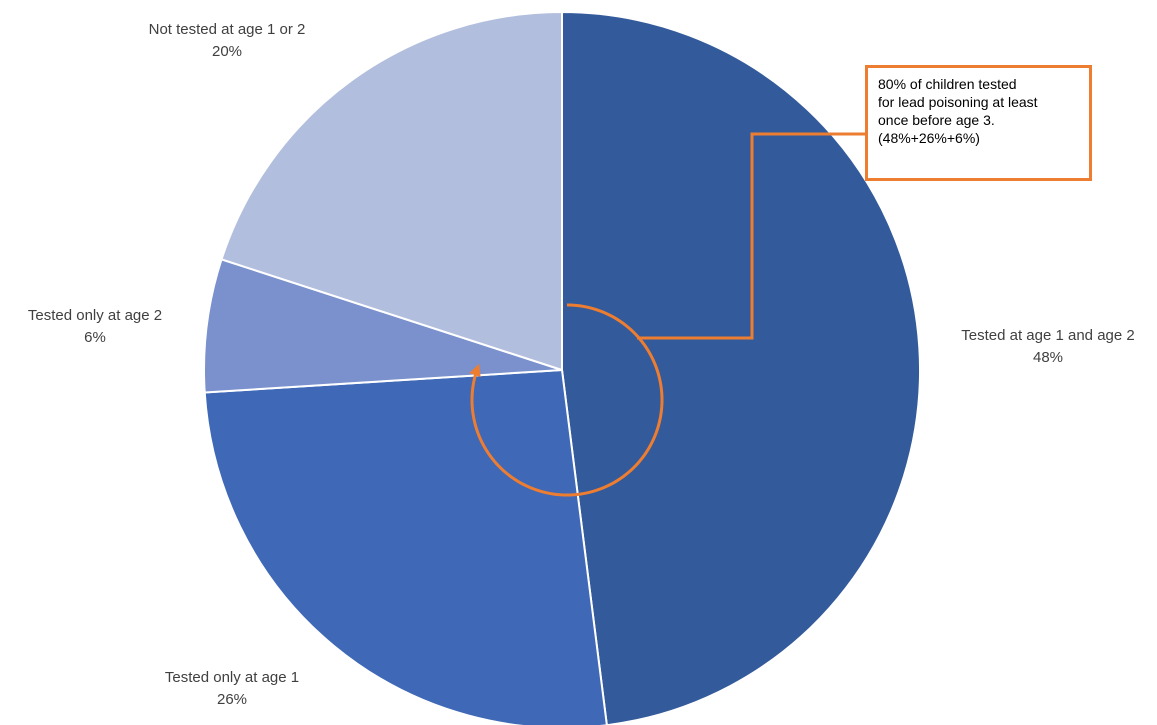 The image size is (1157, 725). Describe the element at coordinates (475, 370) in the screenshot. I see `circular-arrow-head` at that location.